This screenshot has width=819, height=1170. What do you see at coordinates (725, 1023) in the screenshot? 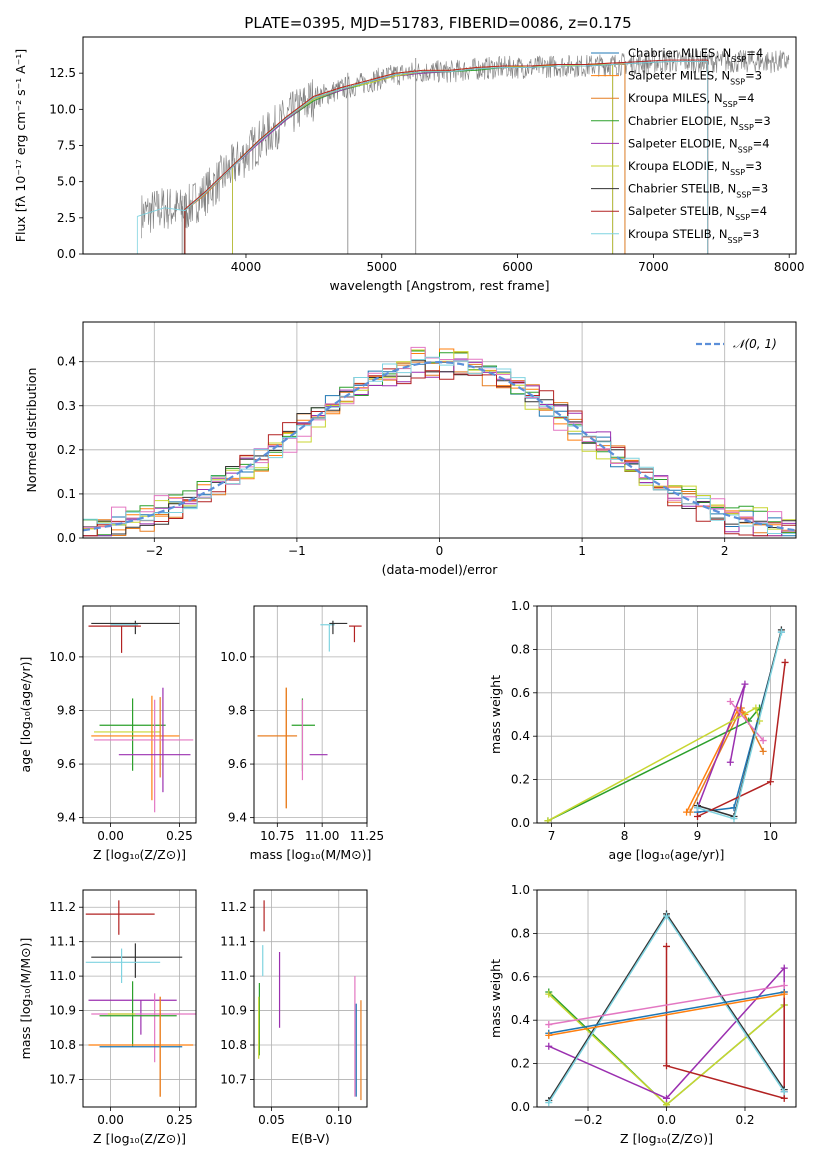
I see `weight_vs_Z-series-line` at bounding box center [725, 1023].